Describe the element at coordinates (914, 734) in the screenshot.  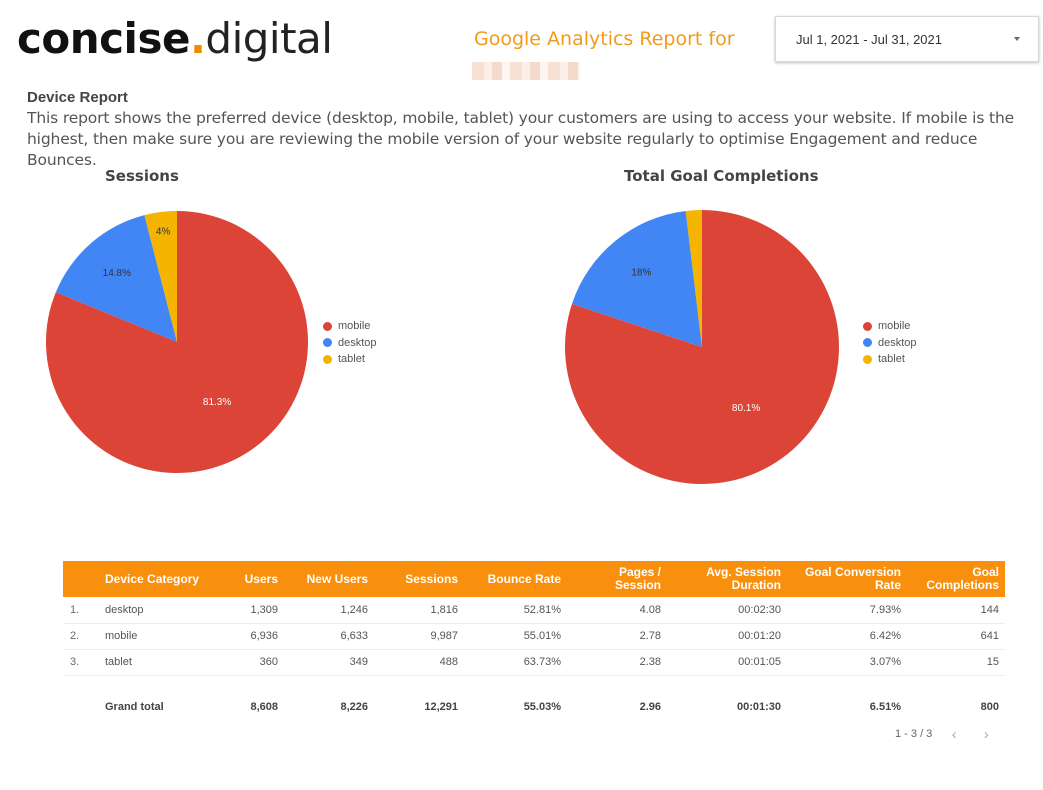
I see `pagination-label: 1 - 3 / 3` at that location.